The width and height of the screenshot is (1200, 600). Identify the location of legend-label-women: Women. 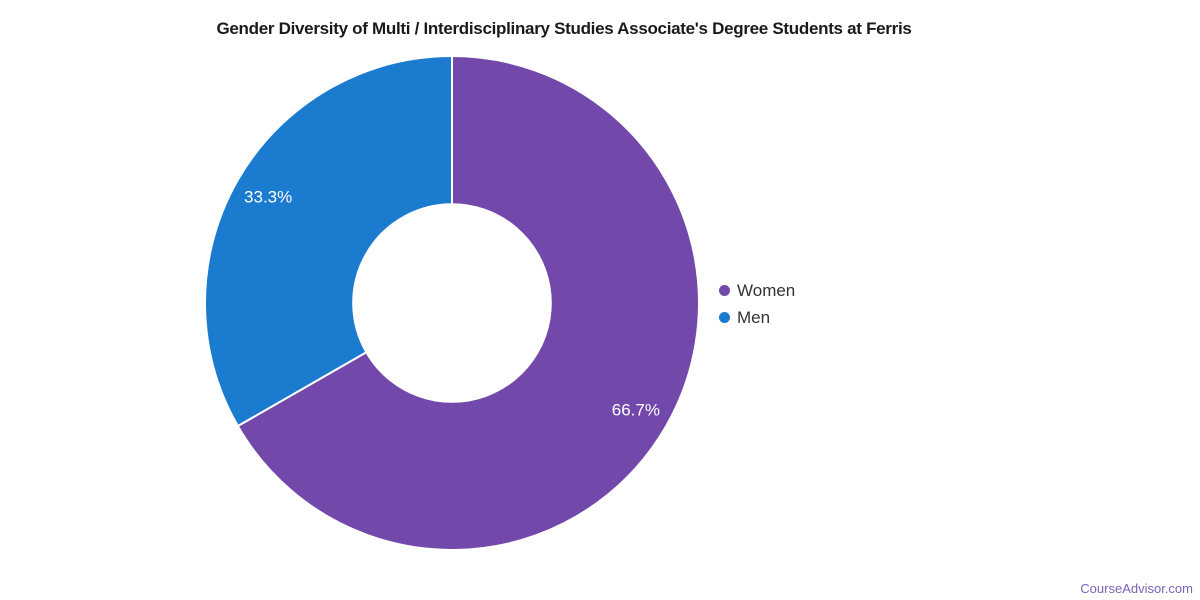
(766, 290).